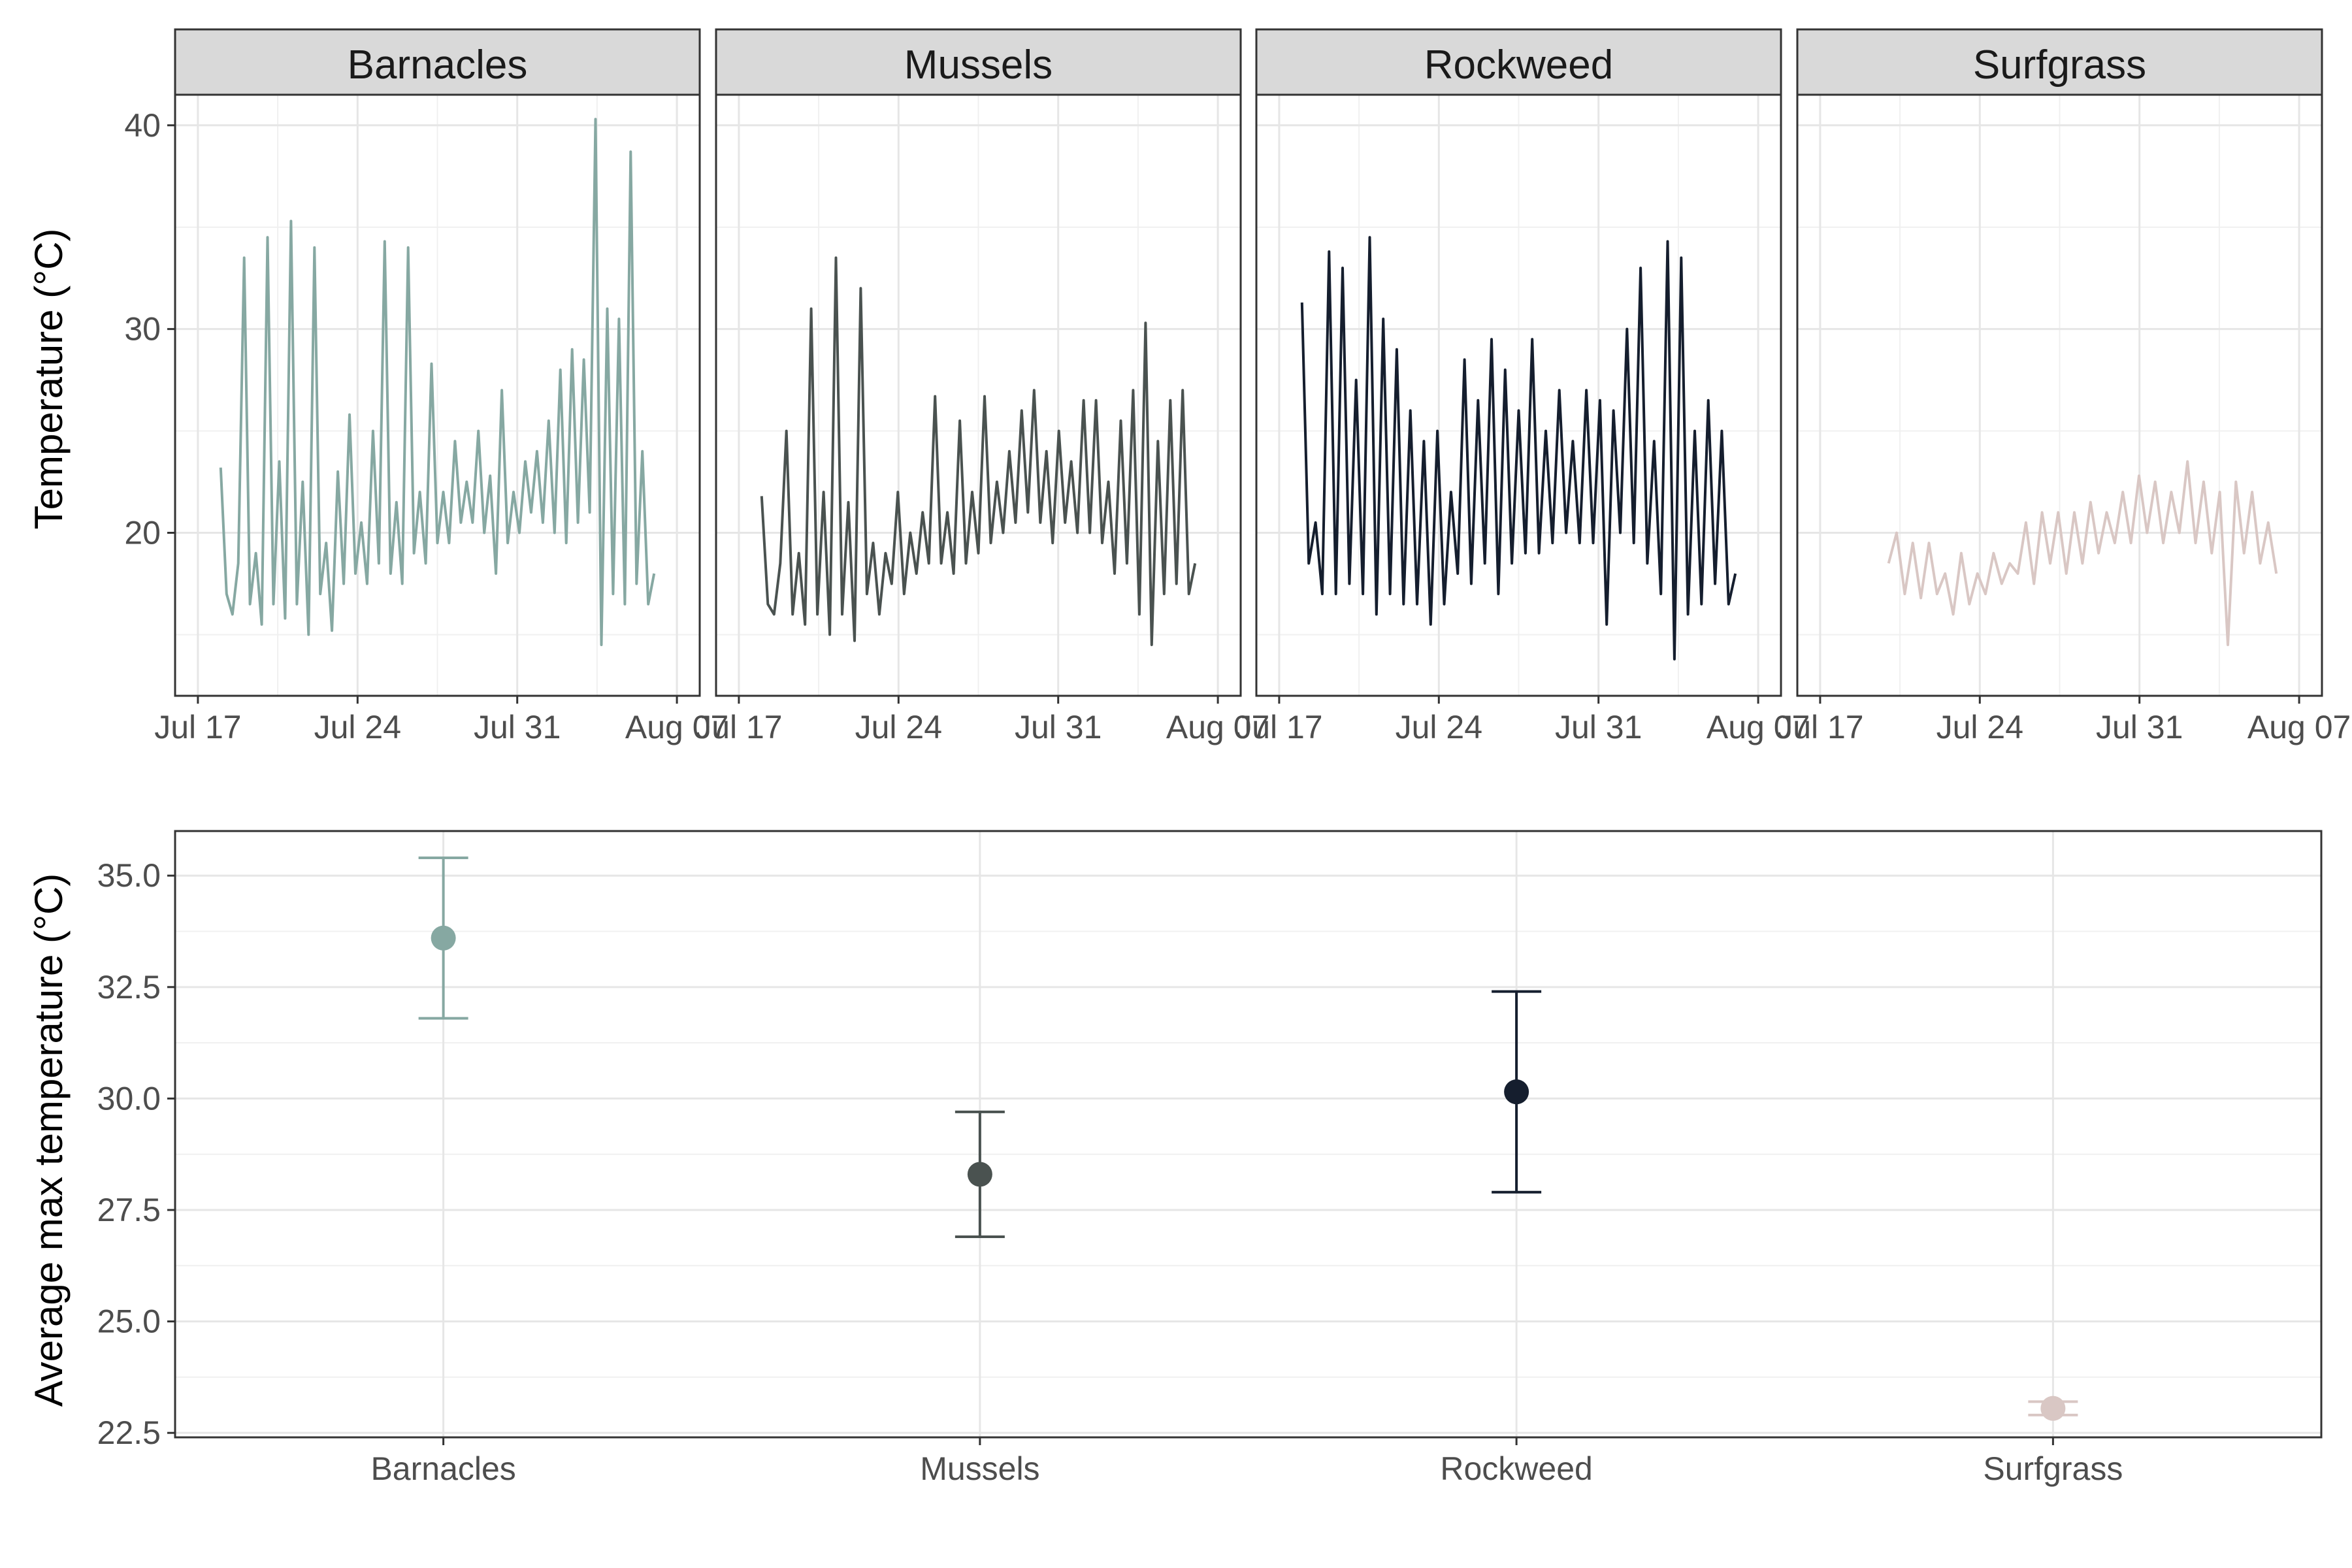  I want to click on facet-strip-label: Rockweed, so click(1518, 65).